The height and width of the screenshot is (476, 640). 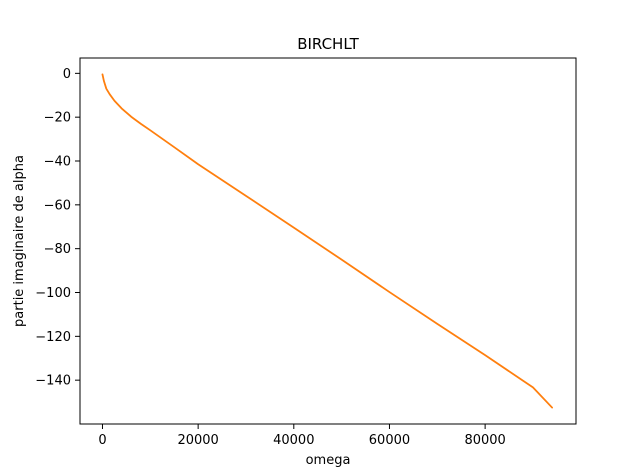 I want to click on y-tick-label: −40, so click(x=57, y=162).